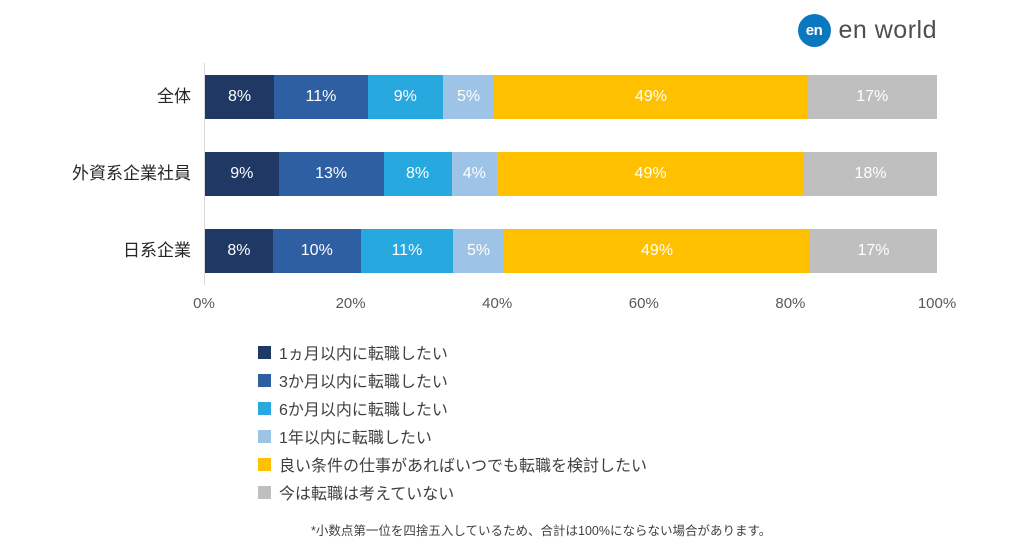 The image size is (1021, 551). Describe the element at coordinates (363, 382) in the screenshot. I see `legend-label: 3か月以内に転職したい` at that location.